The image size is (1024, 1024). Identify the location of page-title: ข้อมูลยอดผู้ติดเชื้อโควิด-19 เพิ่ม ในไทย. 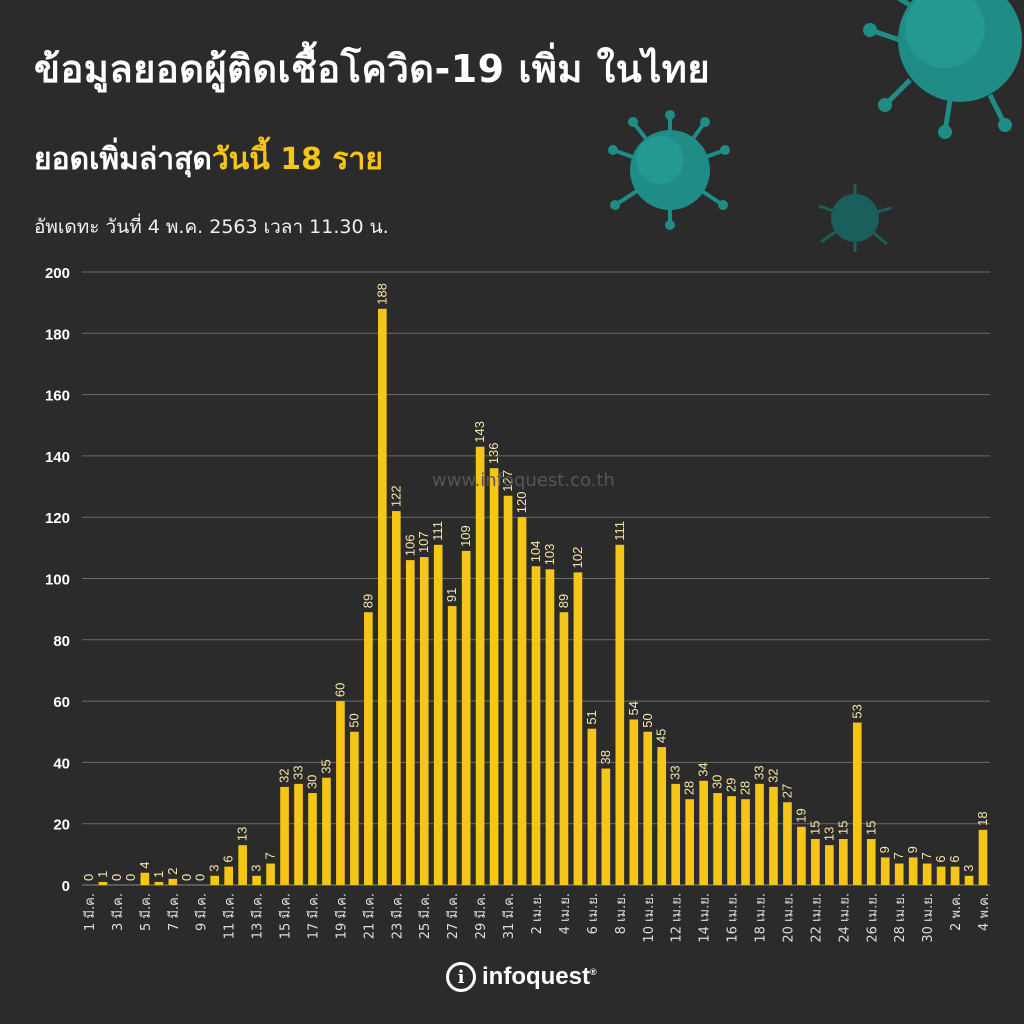
(372, 69).